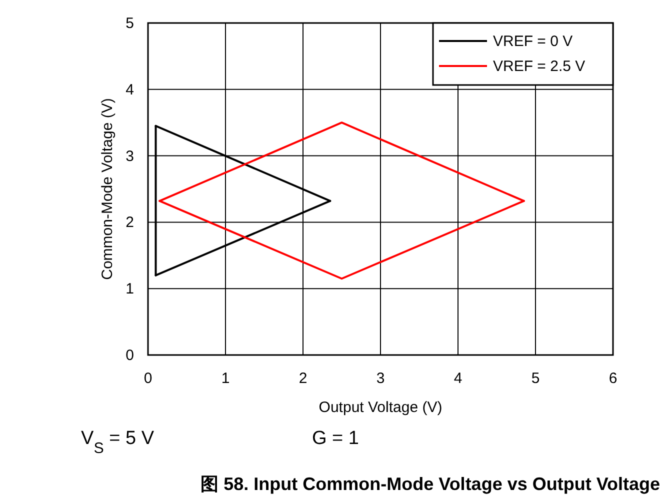 This screenshot has width=669, height=503. Describe the element at coordinates (303, 378) in the screenshot. I see `x-tick-label: 2` at that location.